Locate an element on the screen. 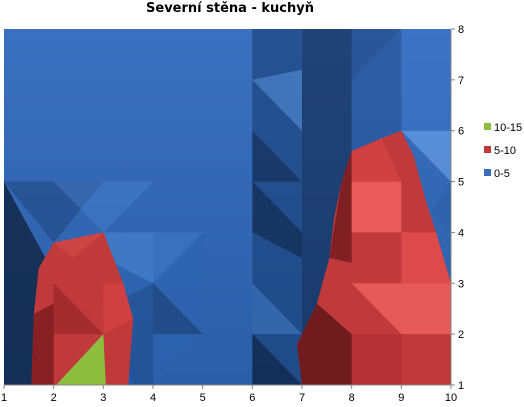  x-tick-label: 4 is located at coordinates (153, 398).